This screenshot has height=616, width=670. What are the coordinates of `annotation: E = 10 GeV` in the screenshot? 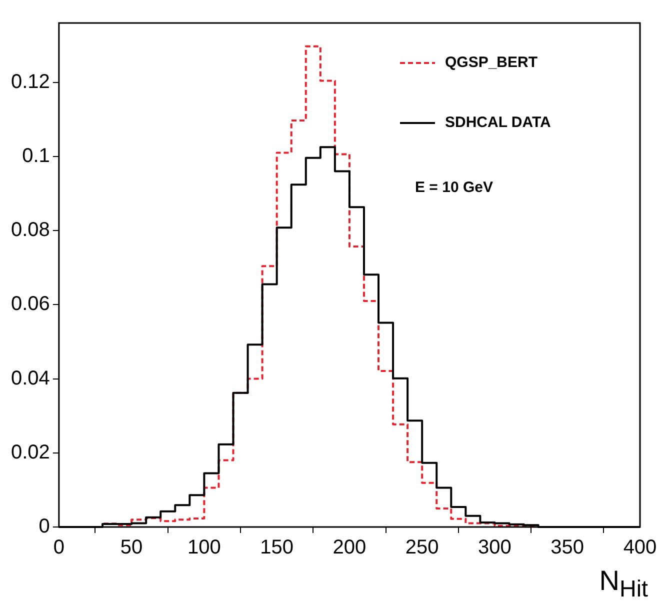 It's located at (454, 187).